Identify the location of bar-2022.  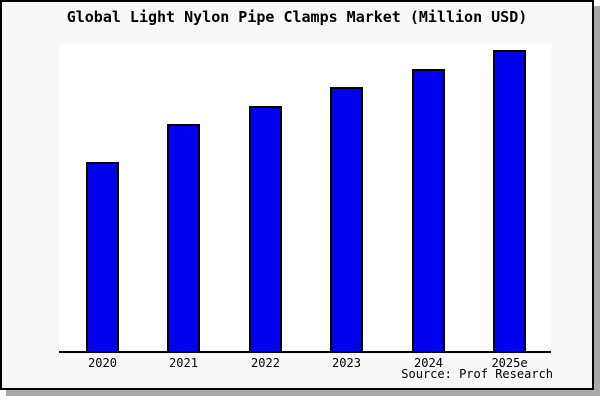
(265, 228).